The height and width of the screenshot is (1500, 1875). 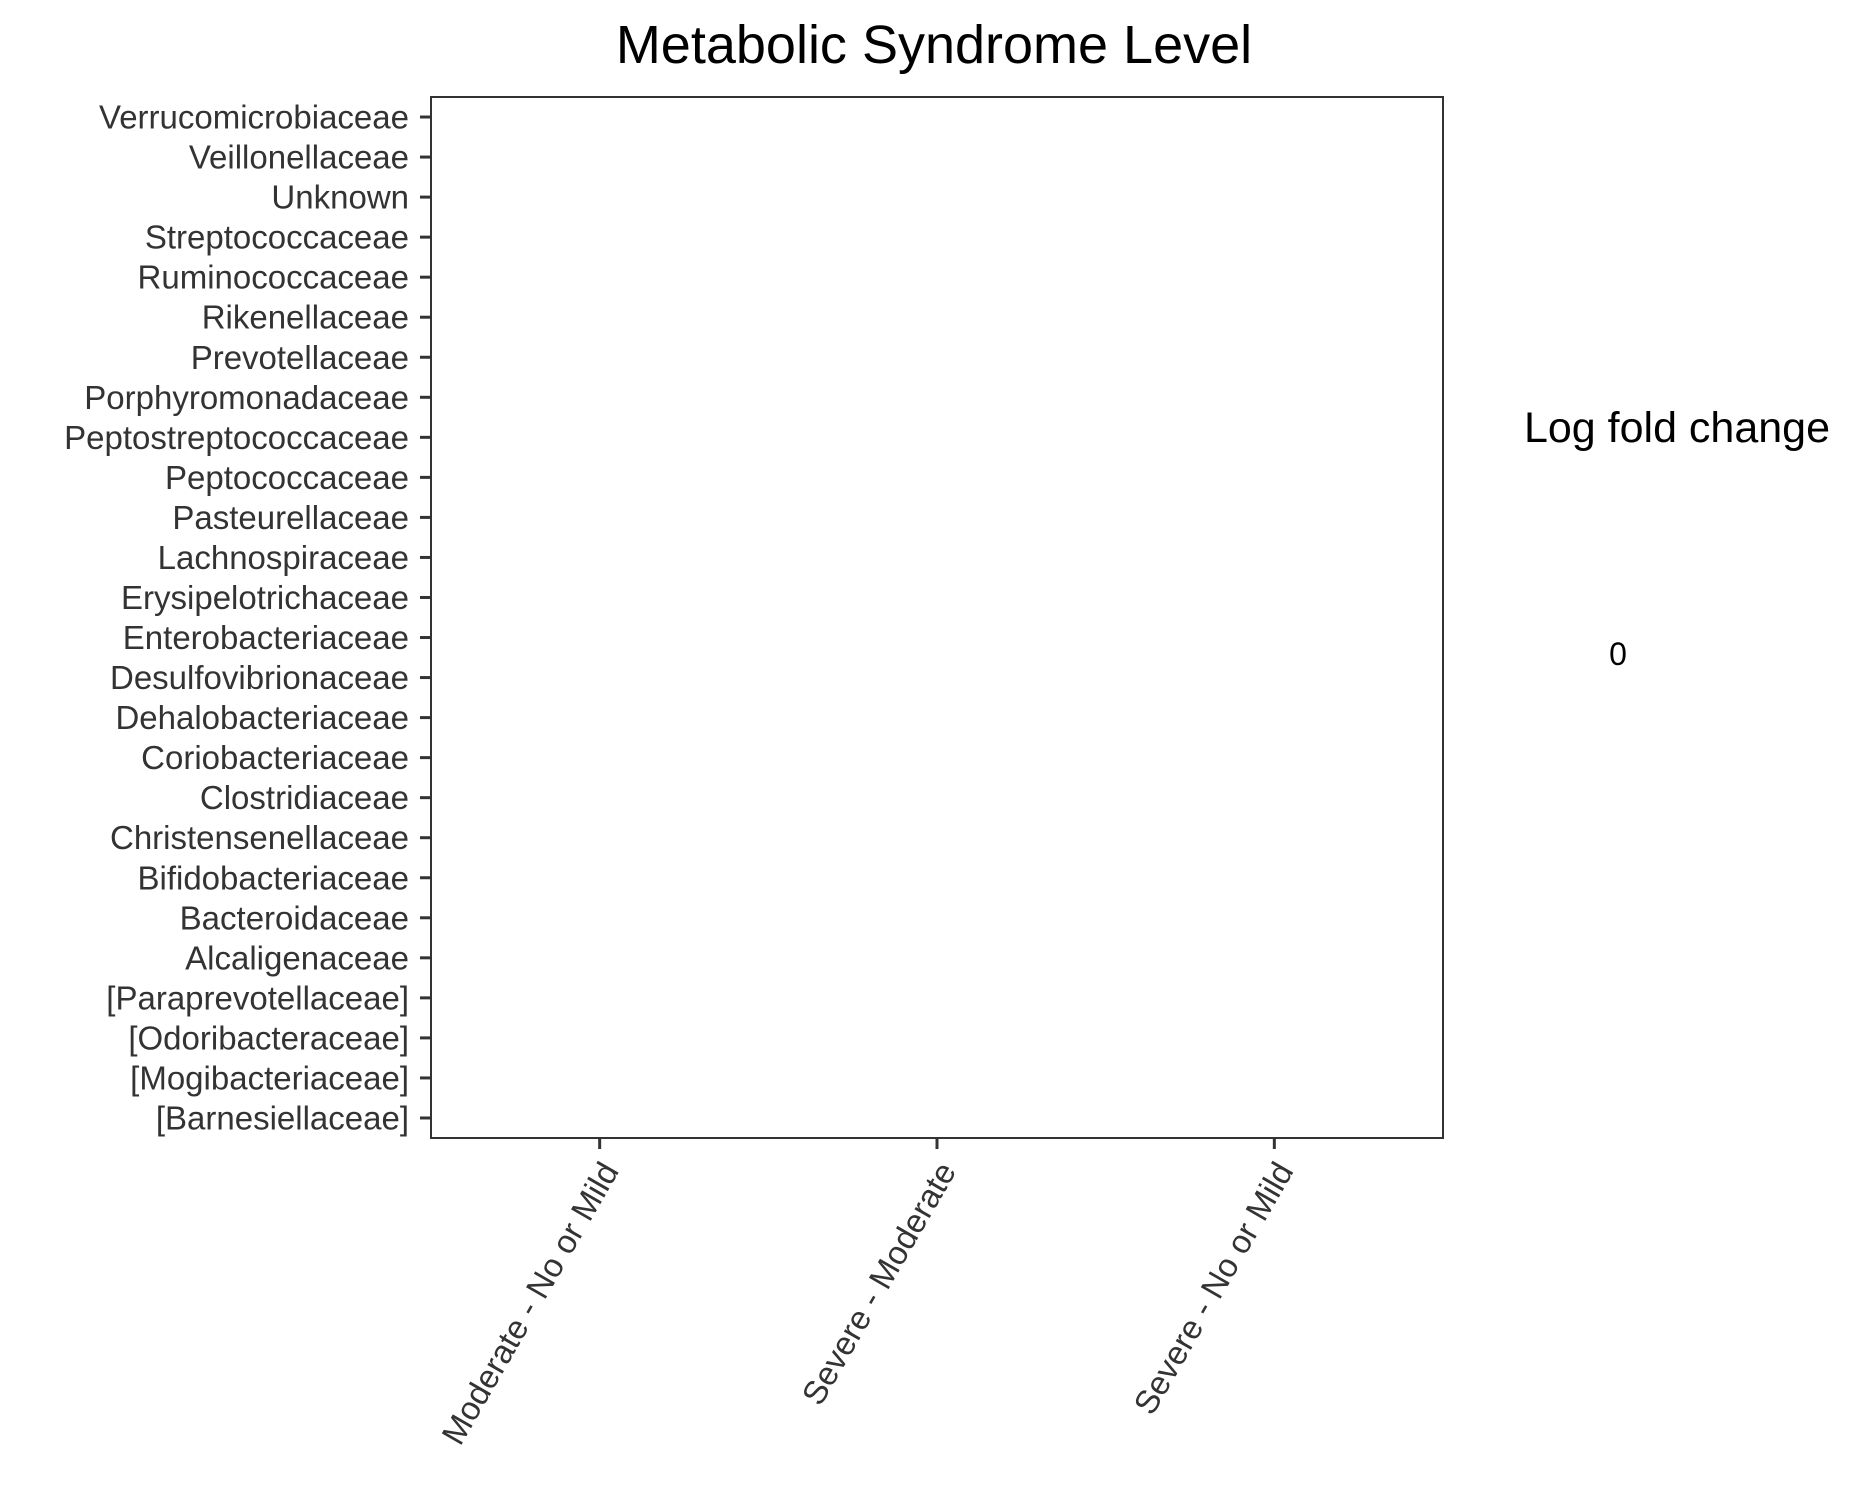 I want to click on y-tick-label: [Paraprevotellaceae], so click(x=257, y=997).